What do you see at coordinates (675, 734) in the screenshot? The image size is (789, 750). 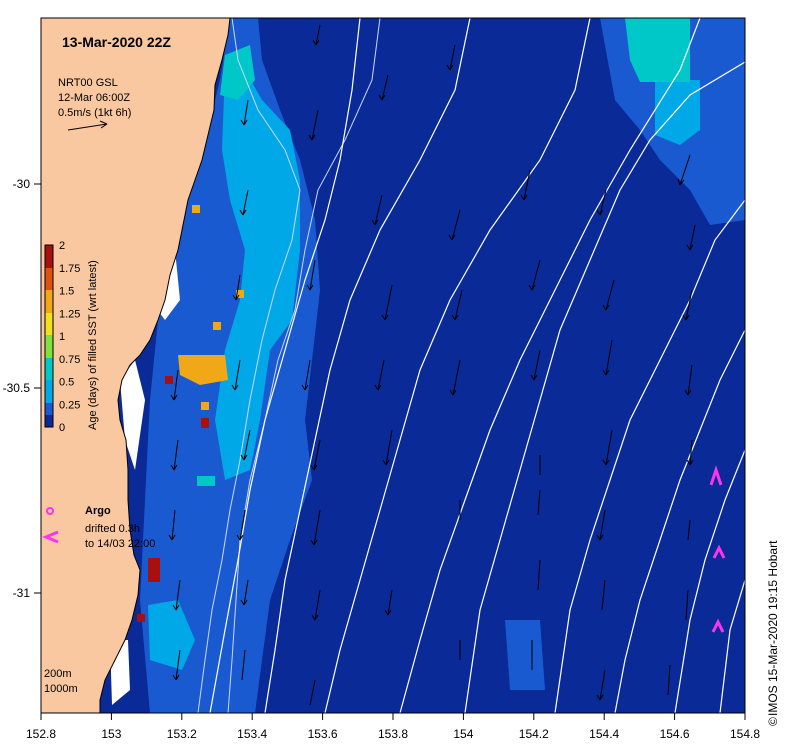 I see `x-tick-label: 154.6` at bounding box center [675, 734].